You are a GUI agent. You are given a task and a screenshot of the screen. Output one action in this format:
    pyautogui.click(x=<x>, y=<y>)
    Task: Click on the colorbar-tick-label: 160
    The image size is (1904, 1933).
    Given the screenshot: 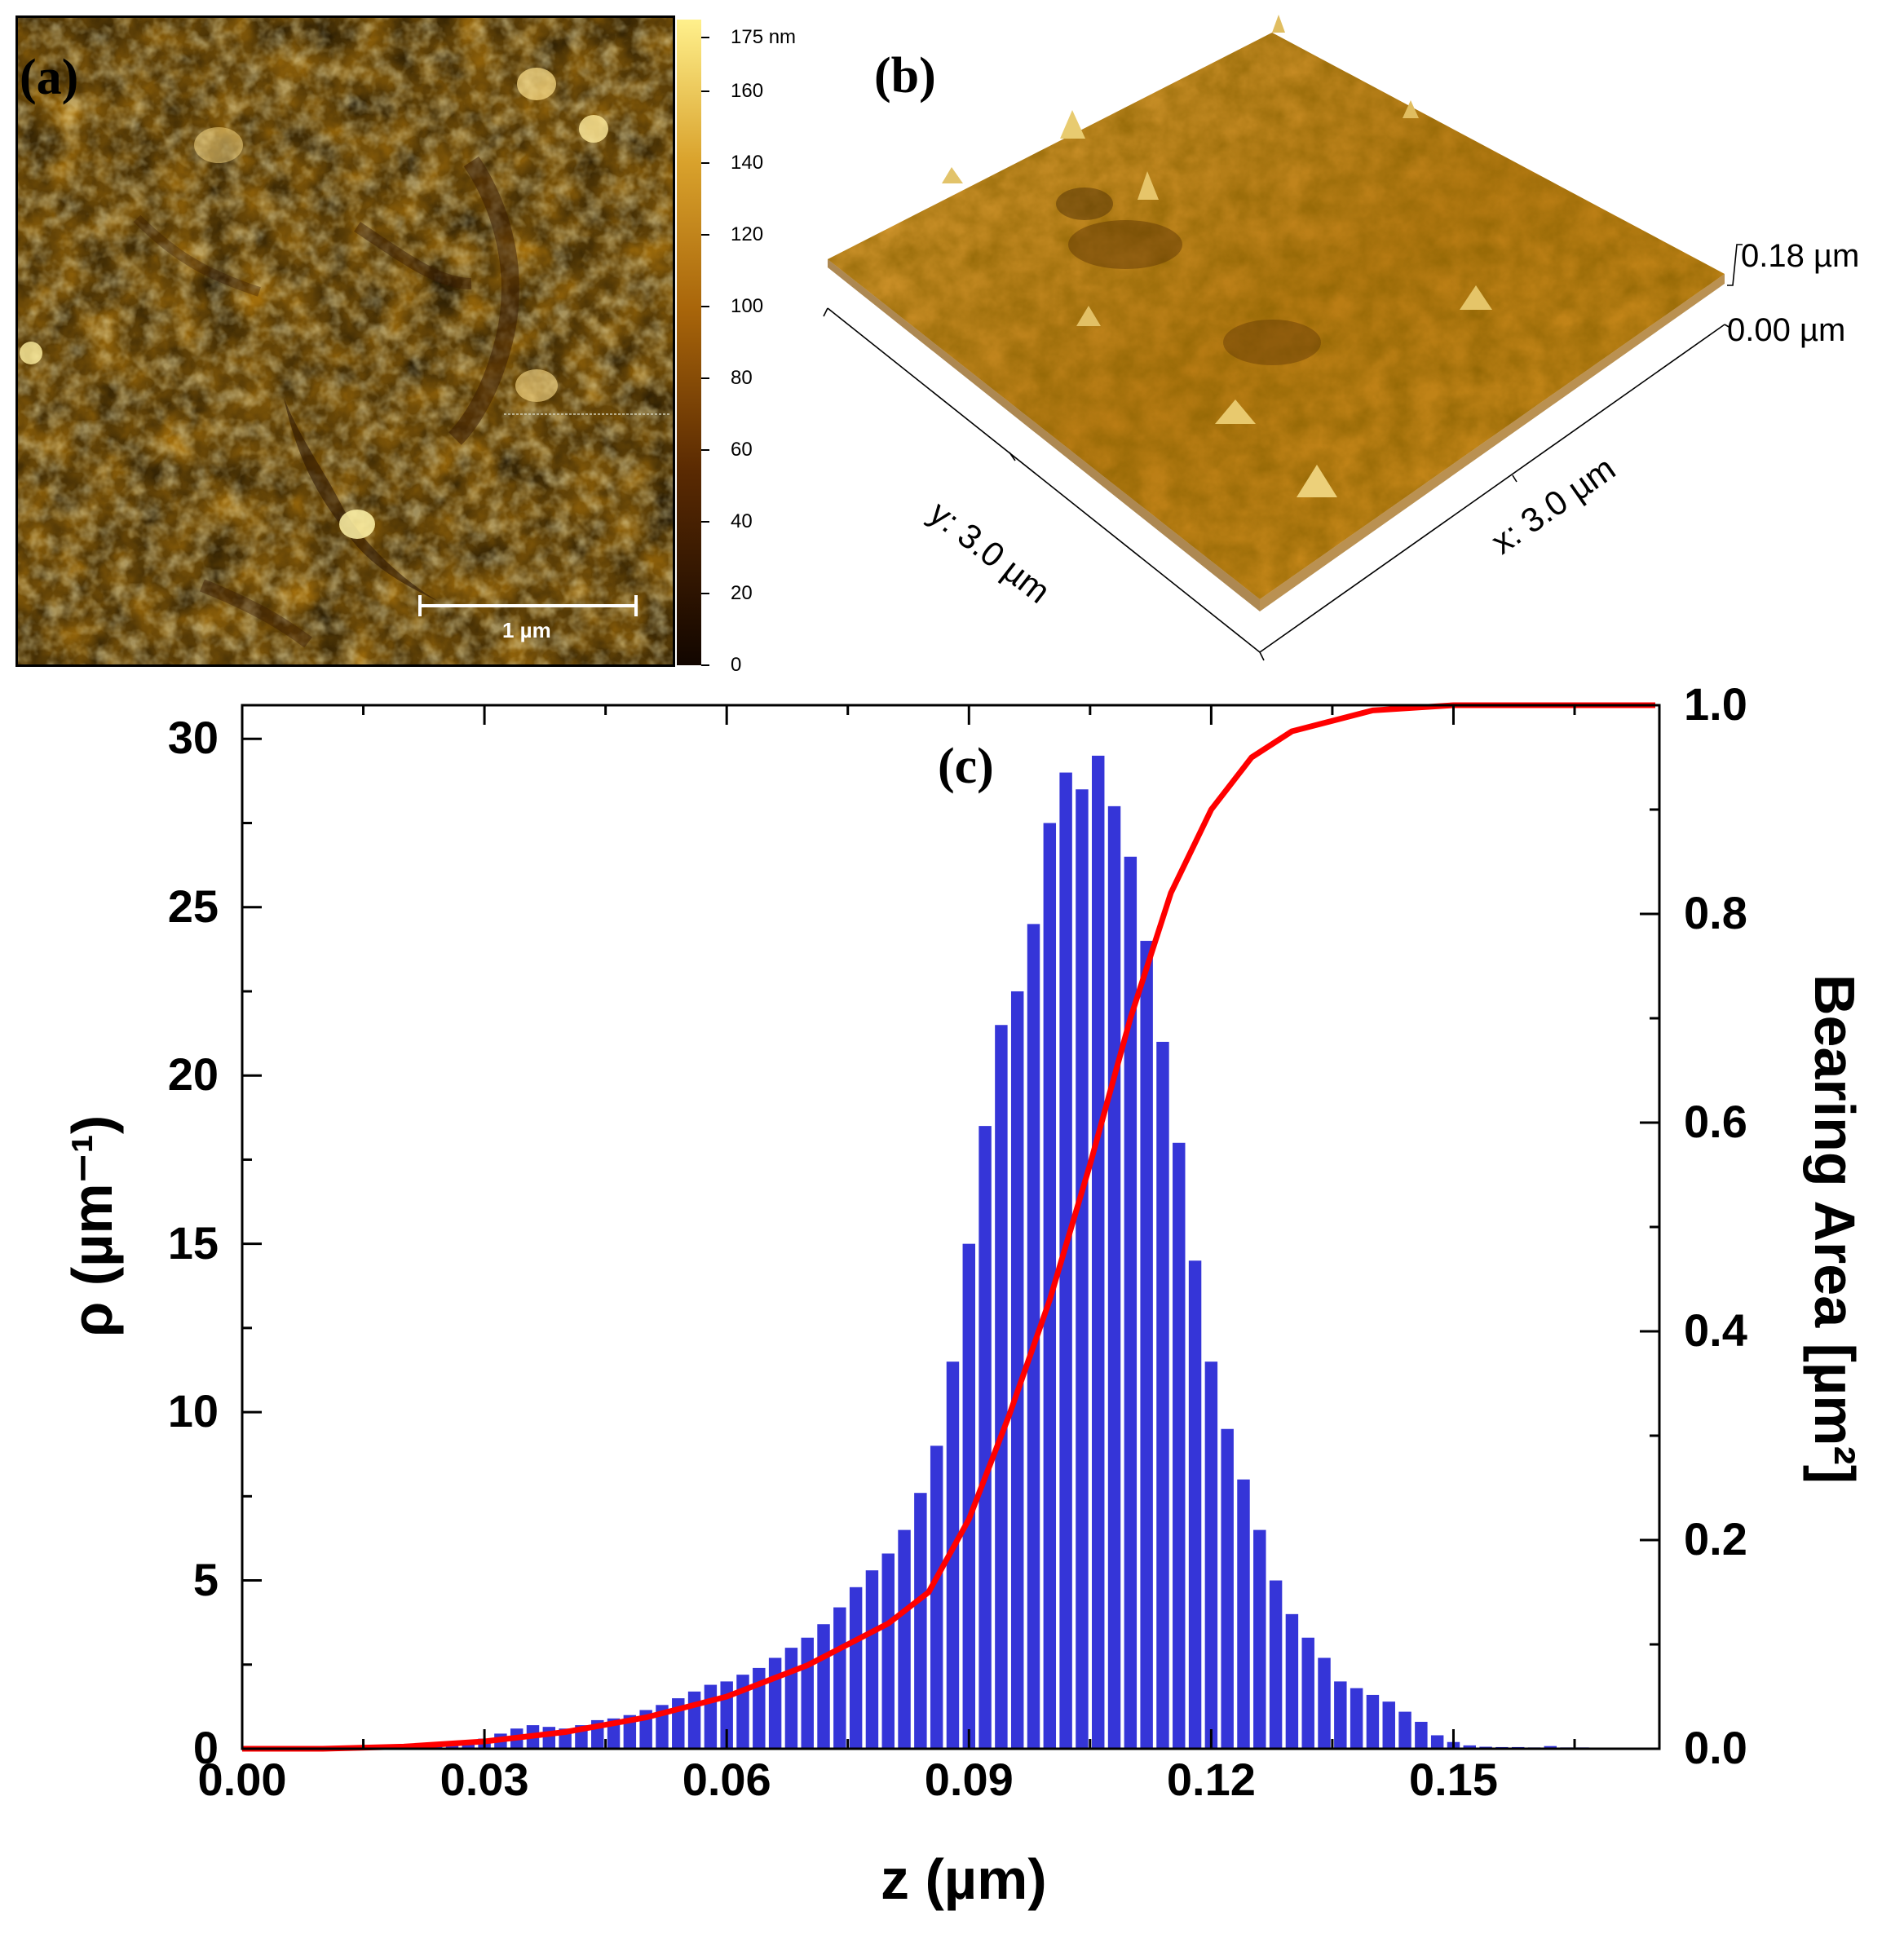 What is the action you would take?
    pyautogui.click(x=748, y=91)
    